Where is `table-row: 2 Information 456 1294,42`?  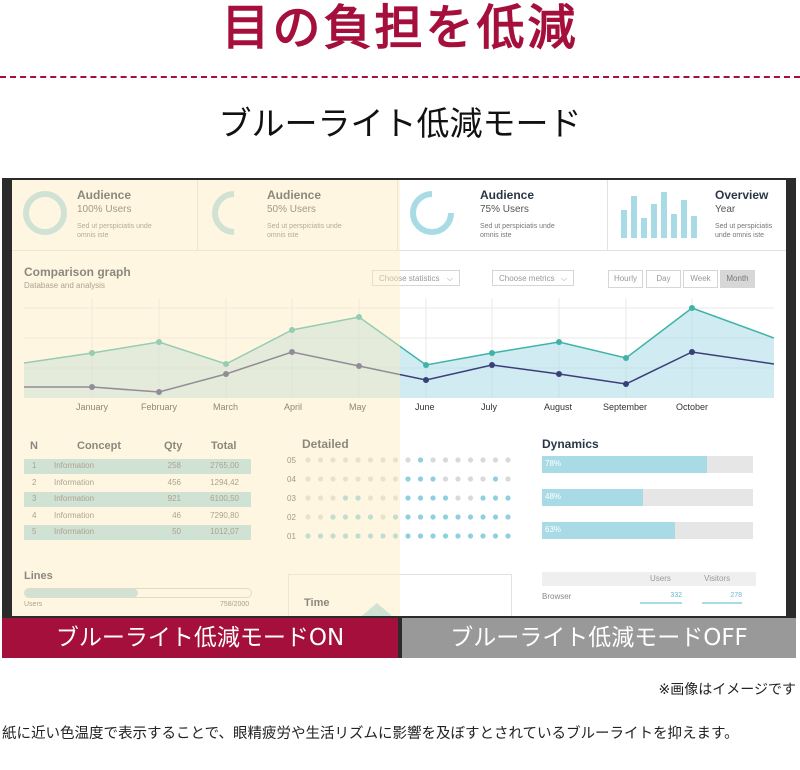 table-row: 2 Information 456 1294,42 is located at coordinates (137, 483).